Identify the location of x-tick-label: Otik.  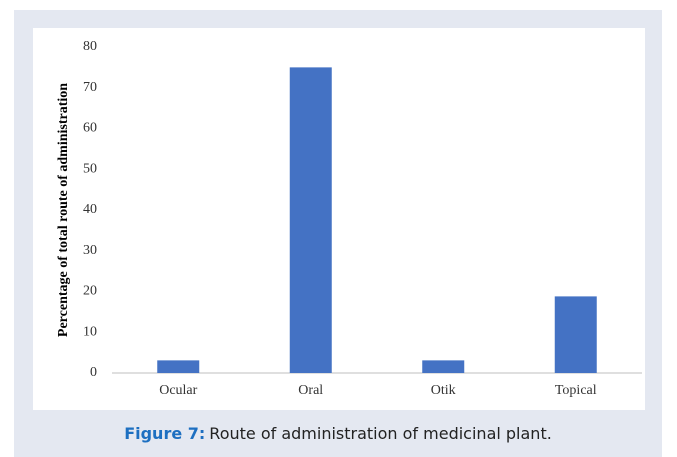
(443, 390).